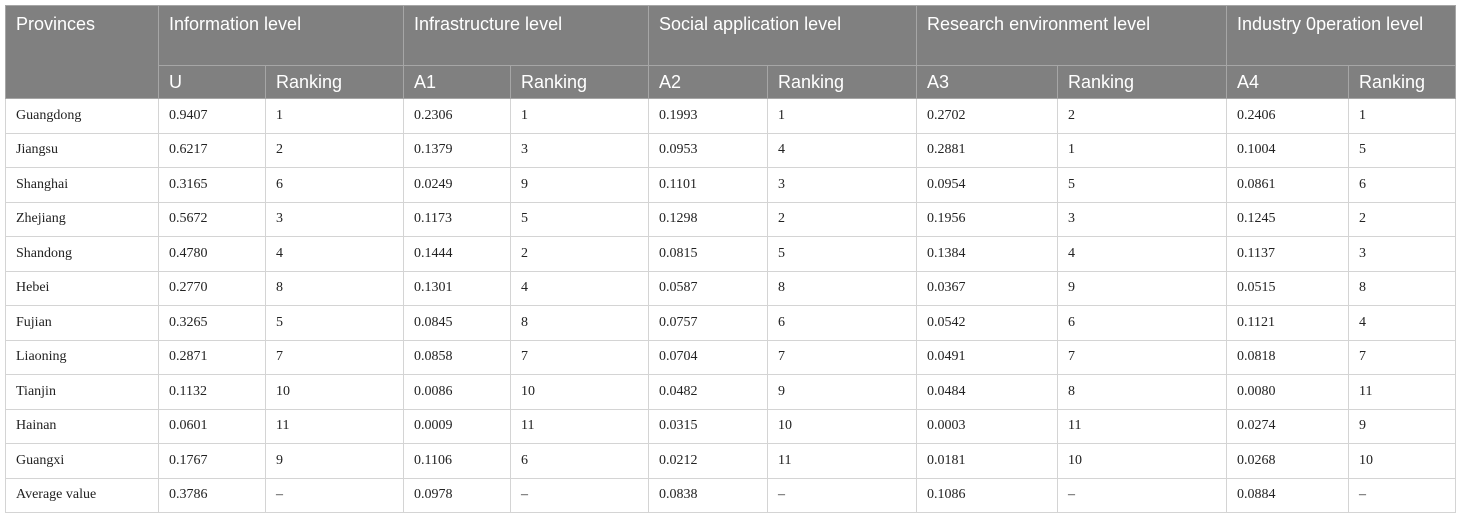  Describe the element at coordinates (708, 254) in the screenshot. I see `a2-value-cell: 0.0815` at that location.